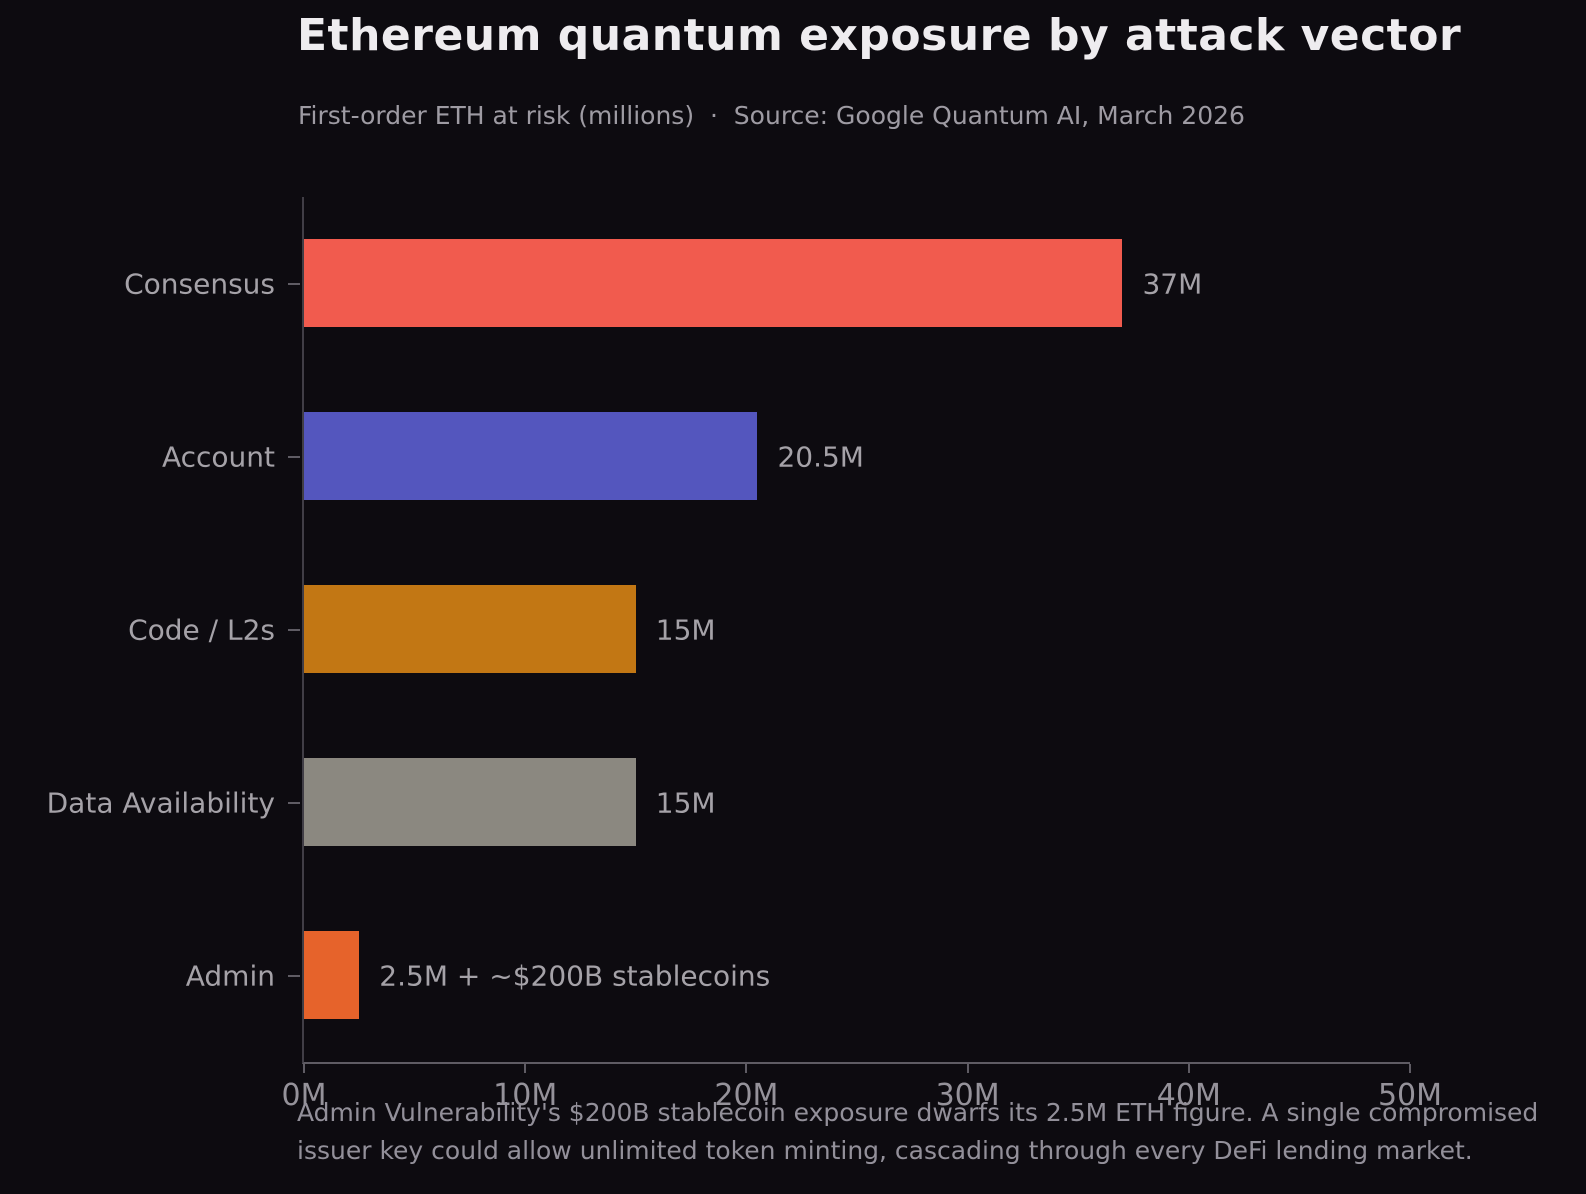 This screenshot has width=1586, height=1194. What do you see at coordinates (201, 629) in the screenshot?
I see `category-label: Code / L2s` at bounding box center [201, 629].